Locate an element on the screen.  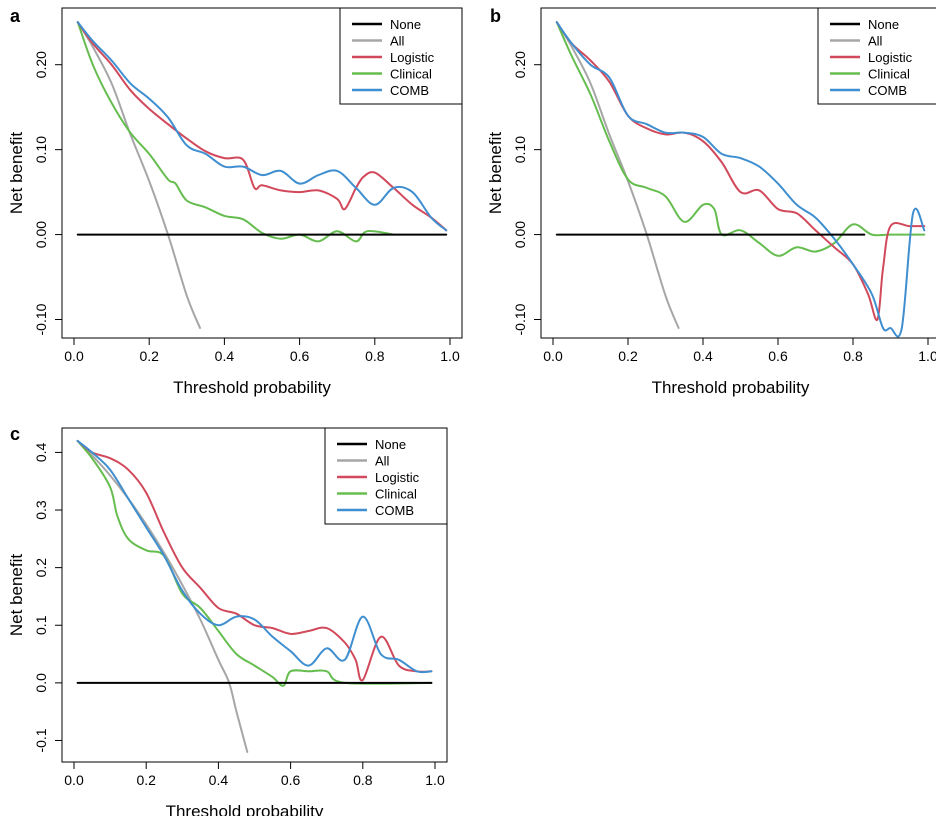
panel-label: b is located at coordinates (495, 16).